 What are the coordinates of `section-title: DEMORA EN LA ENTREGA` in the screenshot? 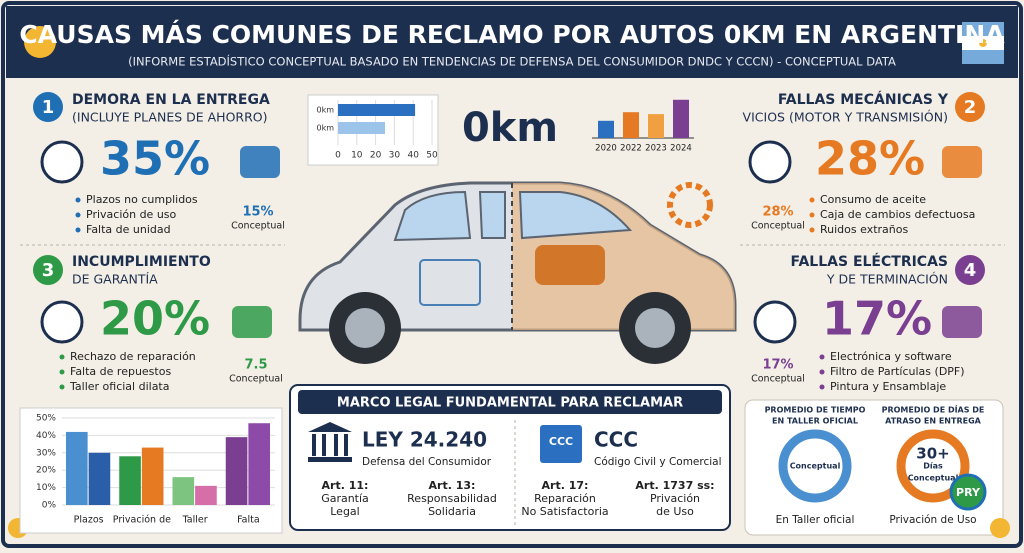 It's located at (171, 100).